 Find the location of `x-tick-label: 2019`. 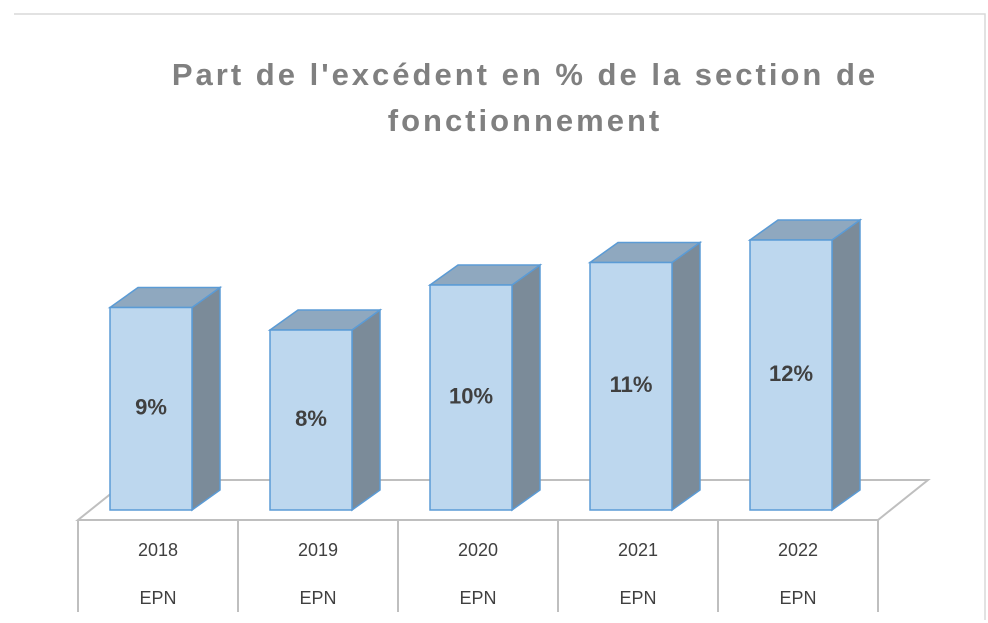

x-tick-label: 2019 is located at coordinates (318, 550).